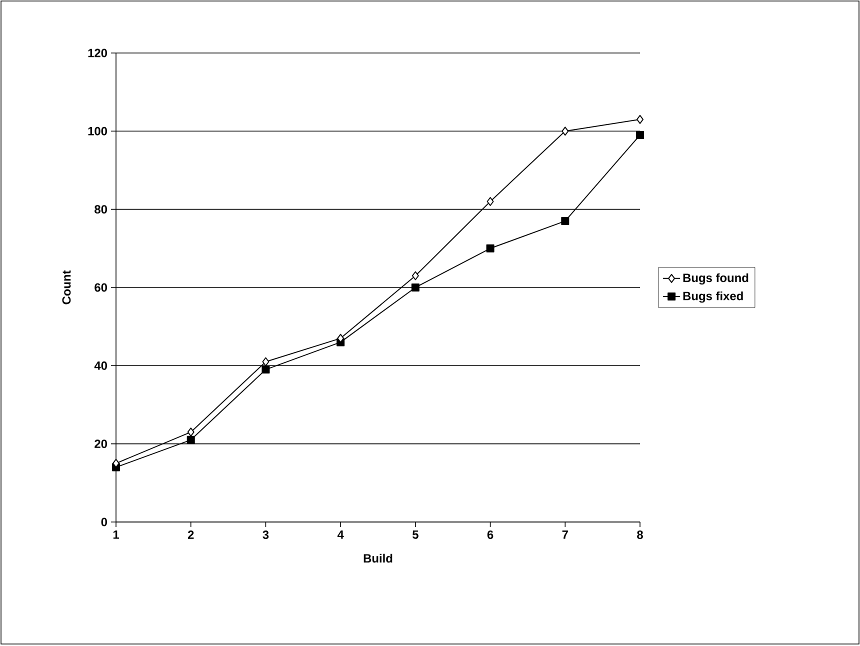 The height and width of the screenshot is (646, 860). I want to click on x-tick-label: 7, so click(565, 534).